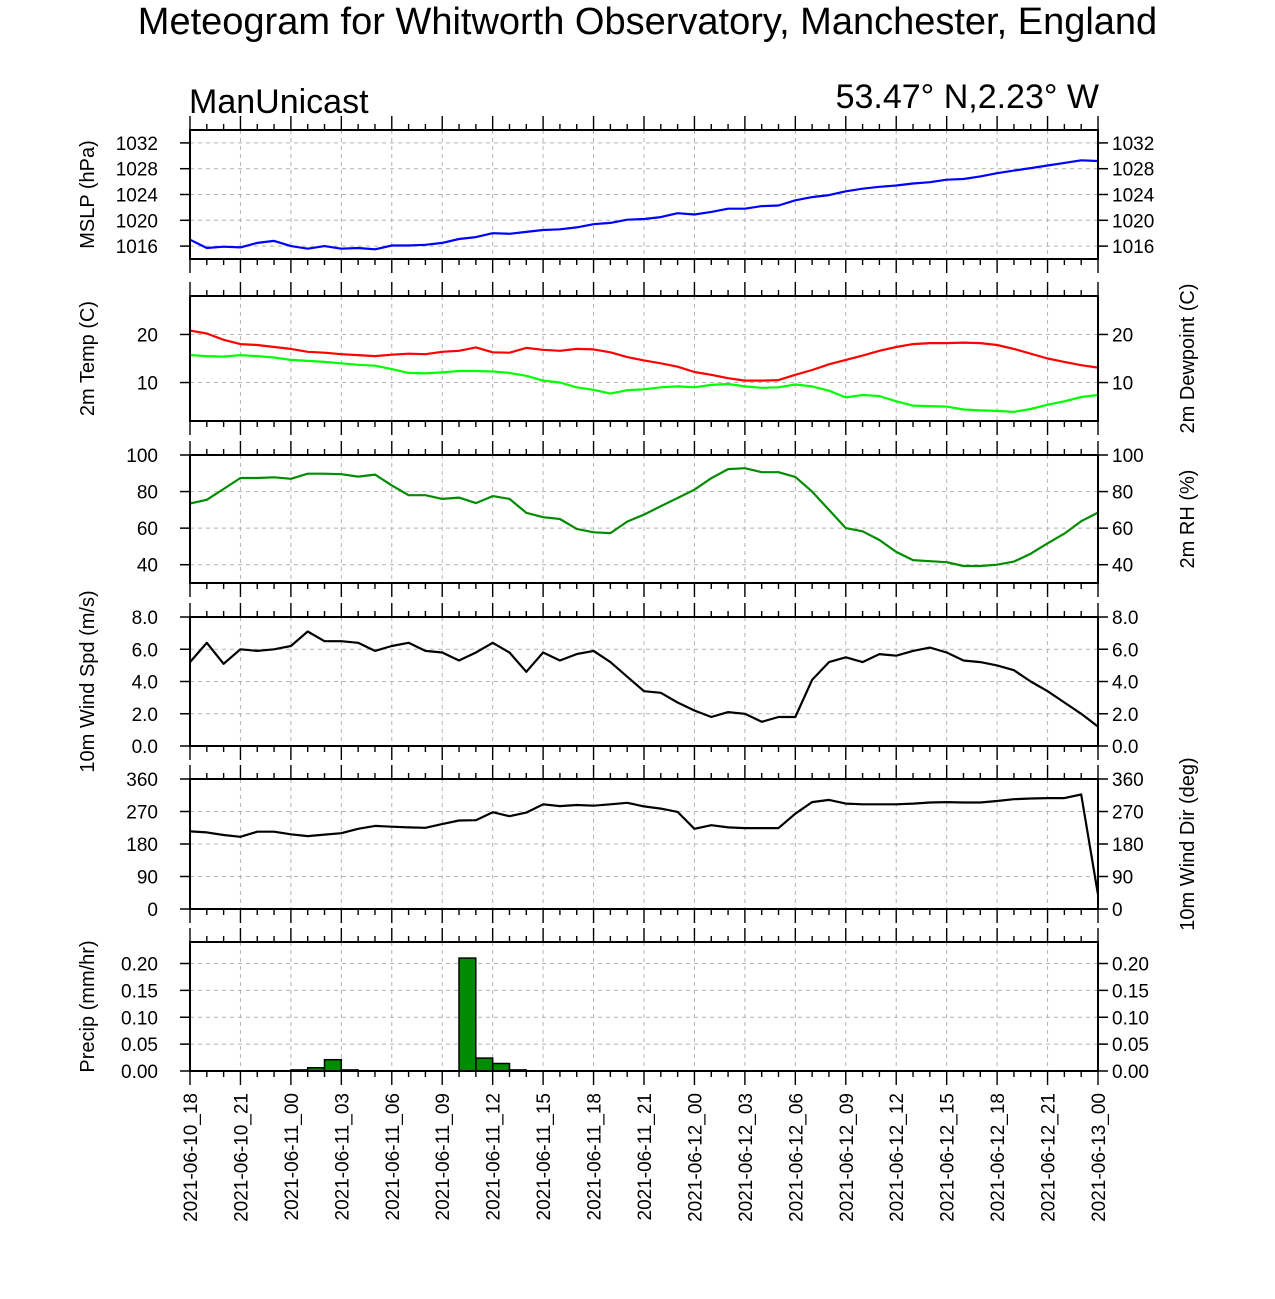 This screenshot has width=1275, height=1299. Describe the element at coordinates (1125, 650) in the screenshot. I see `y-tick-label-right: 6.0` at that location.